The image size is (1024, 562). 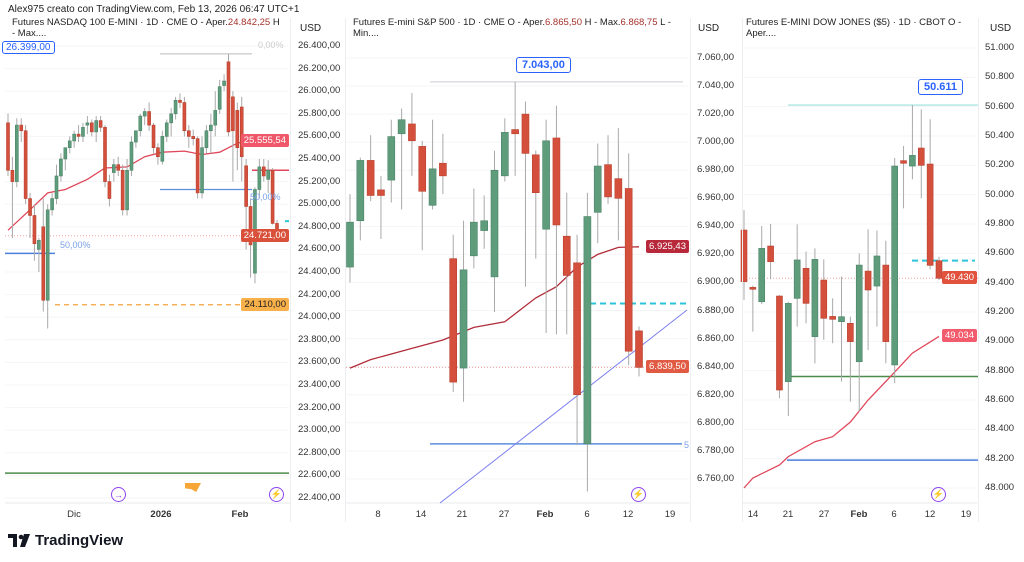 I want to click on dow-price-label: 49.034, so click(x=959, y=336).